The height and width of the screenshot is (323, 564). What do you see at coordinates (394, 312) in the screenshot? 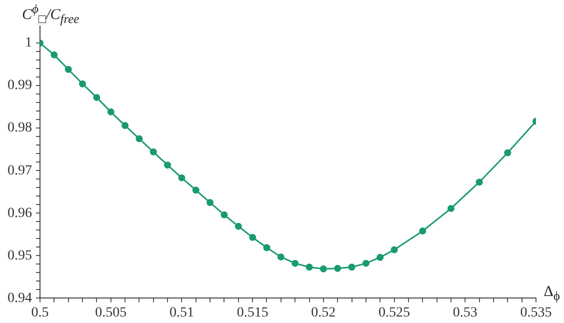
I see `x-tick-label: 0.525` at bounding box center [394, 312].